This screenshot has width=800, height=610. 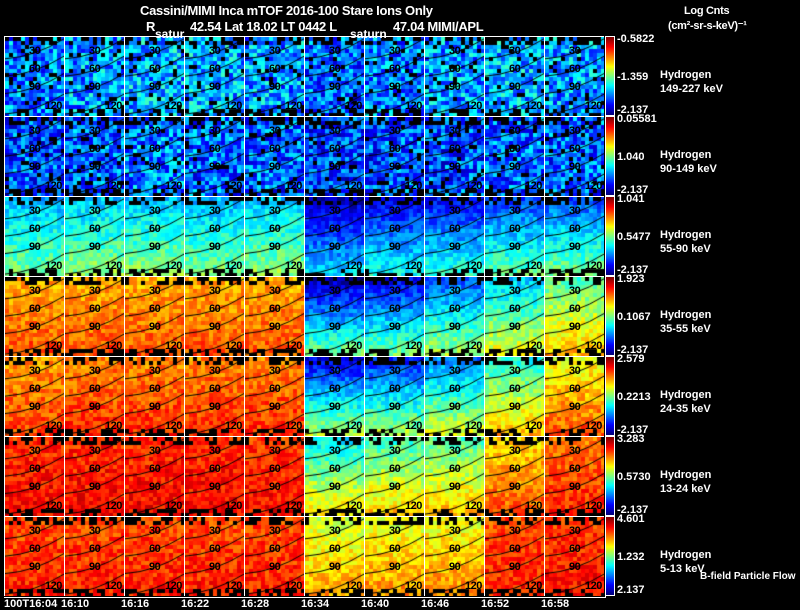 I want to click on saturn-label: satur, so click(x=170, y=34).